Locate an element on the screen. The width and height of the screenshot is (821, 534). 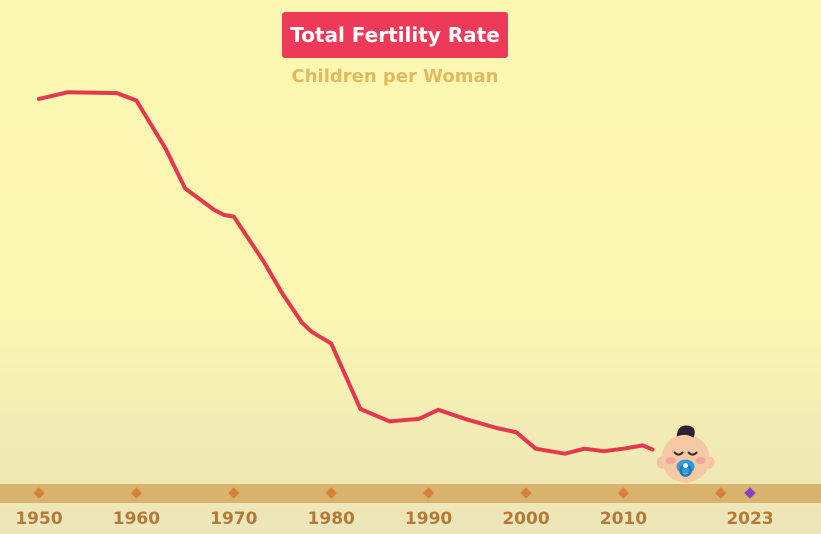
x-tick-label-1970: 1970 is located at coordinates (233, 519).